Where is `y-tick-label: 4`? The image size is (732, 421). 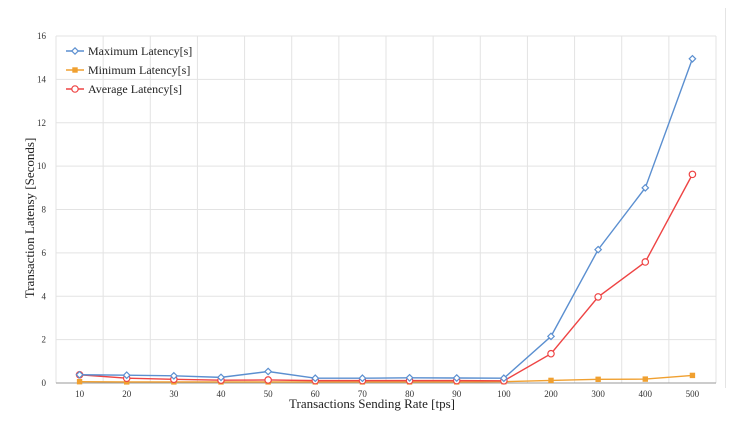 y-tick-label: 4 is located at coordinates (44, 296).